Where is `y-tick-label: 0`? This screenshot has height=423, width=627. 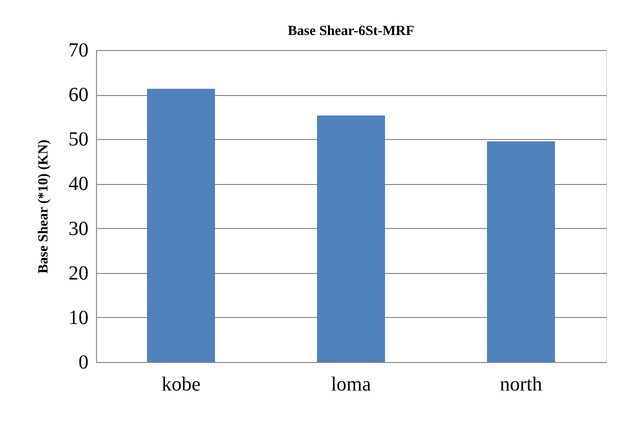
y-tick-label: 0 is located at coordinates (83, 363).